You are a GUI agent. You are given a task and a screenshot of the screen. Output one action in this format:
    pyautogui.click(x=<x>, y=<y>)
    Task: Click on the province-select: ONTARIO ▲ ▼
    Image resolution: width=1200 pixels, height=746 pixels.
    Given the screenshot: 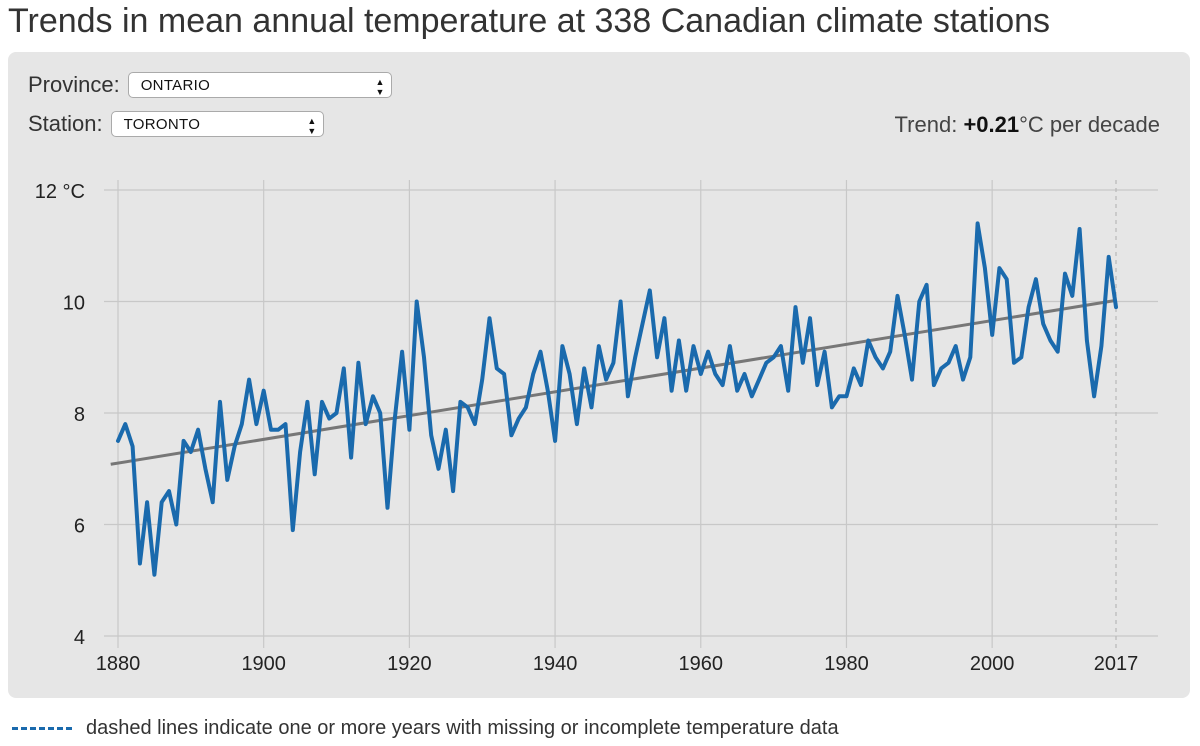 What is the action you would take?
    pyautogui.click(x=259, y=85)
    